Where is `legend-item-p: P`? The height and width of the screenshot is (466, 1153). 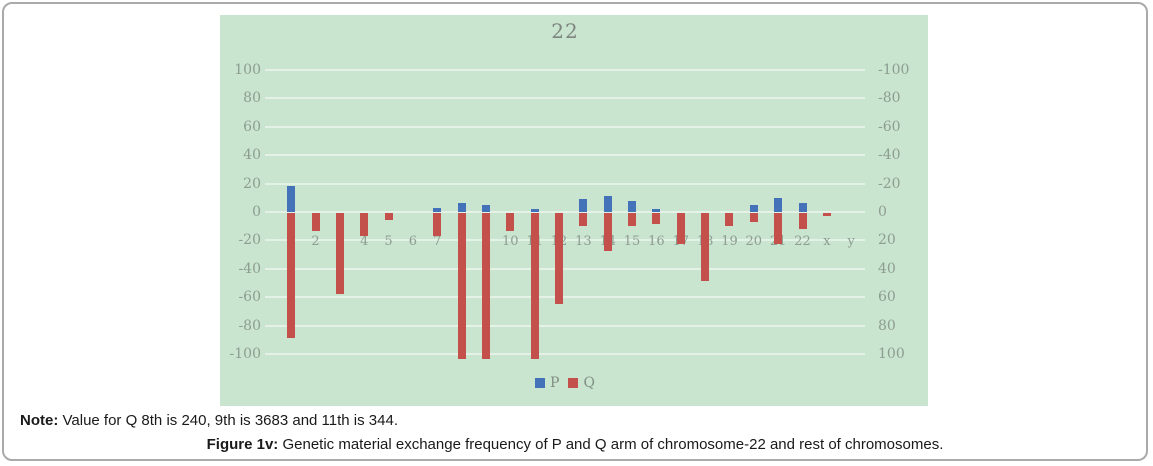 legend-item-p: P is located at coordinates (547, 383).